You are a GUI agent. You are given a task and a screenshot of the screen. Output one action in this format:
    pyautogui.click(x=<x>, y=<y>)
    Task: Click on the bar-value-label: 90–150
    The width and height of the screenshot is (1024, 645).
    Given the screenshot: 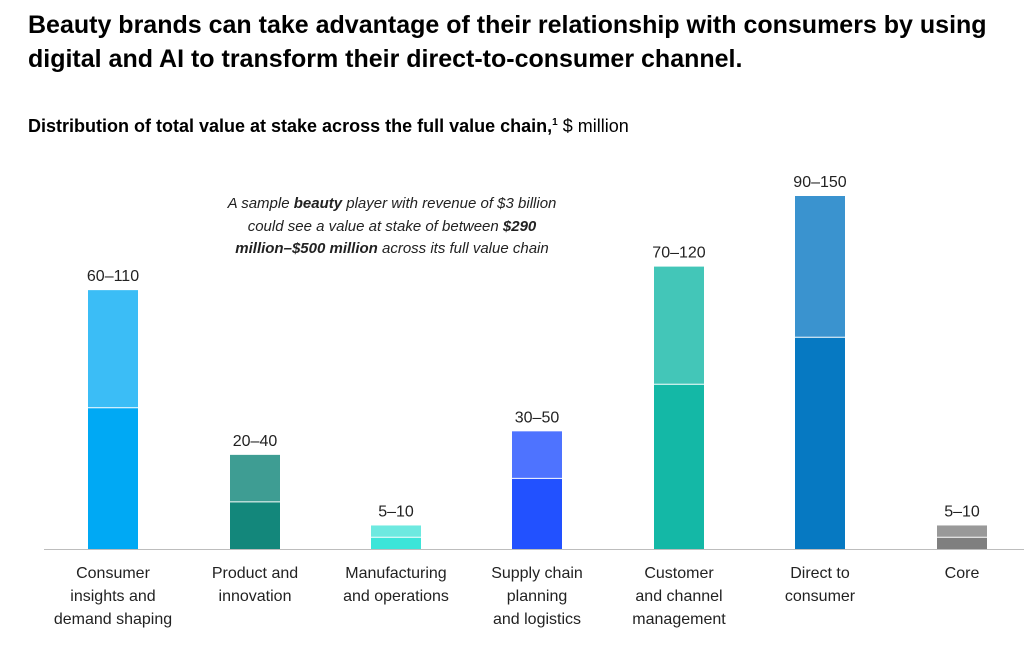 What is the action you would take?
    pyautogui.click(x=819, y=182)
    